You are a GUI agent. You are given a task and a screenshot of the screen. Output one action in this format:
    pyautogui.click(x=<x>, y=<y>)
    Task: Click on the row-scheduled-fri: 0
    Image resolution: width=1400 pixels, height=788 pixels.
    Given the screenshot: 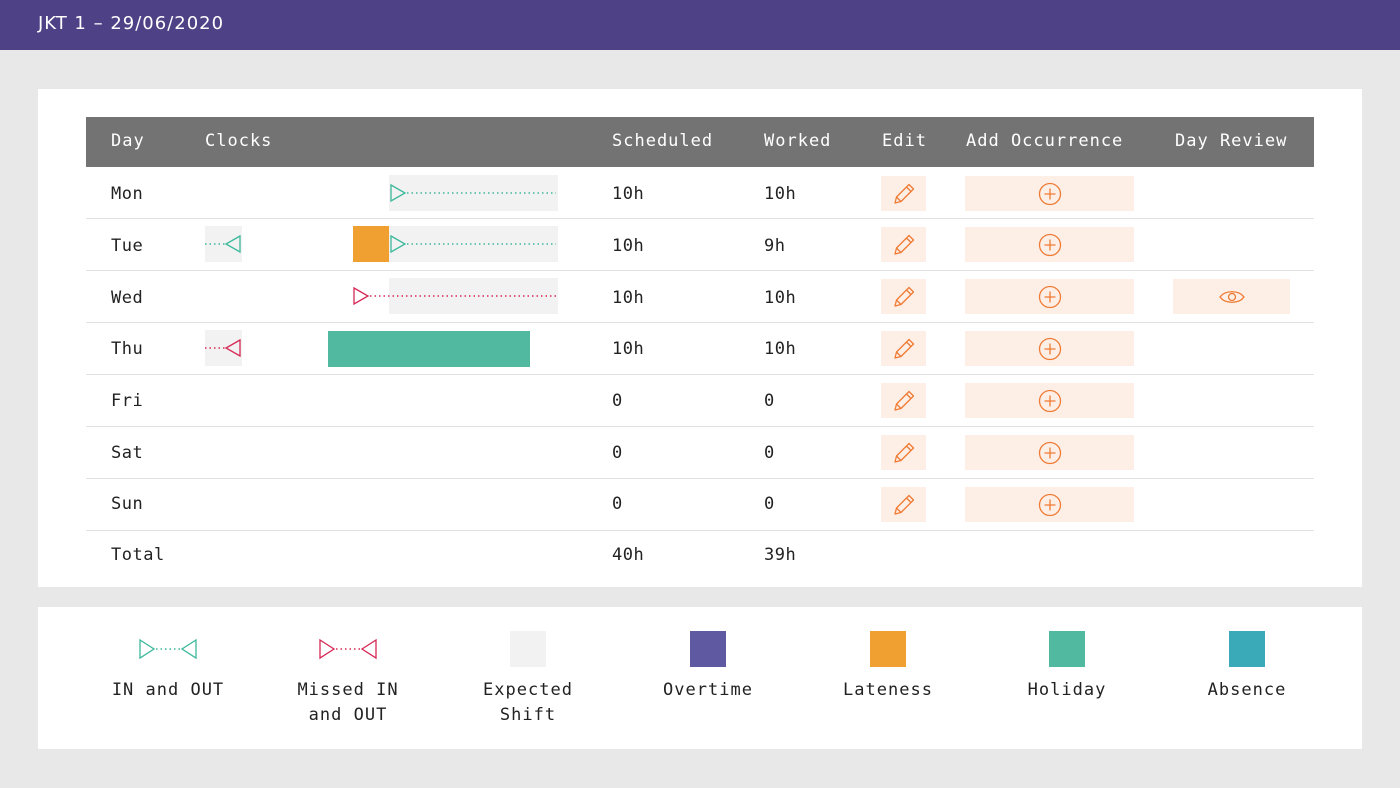 What is the action you would take?
    pyautogui.click(x=617, y=401)
    